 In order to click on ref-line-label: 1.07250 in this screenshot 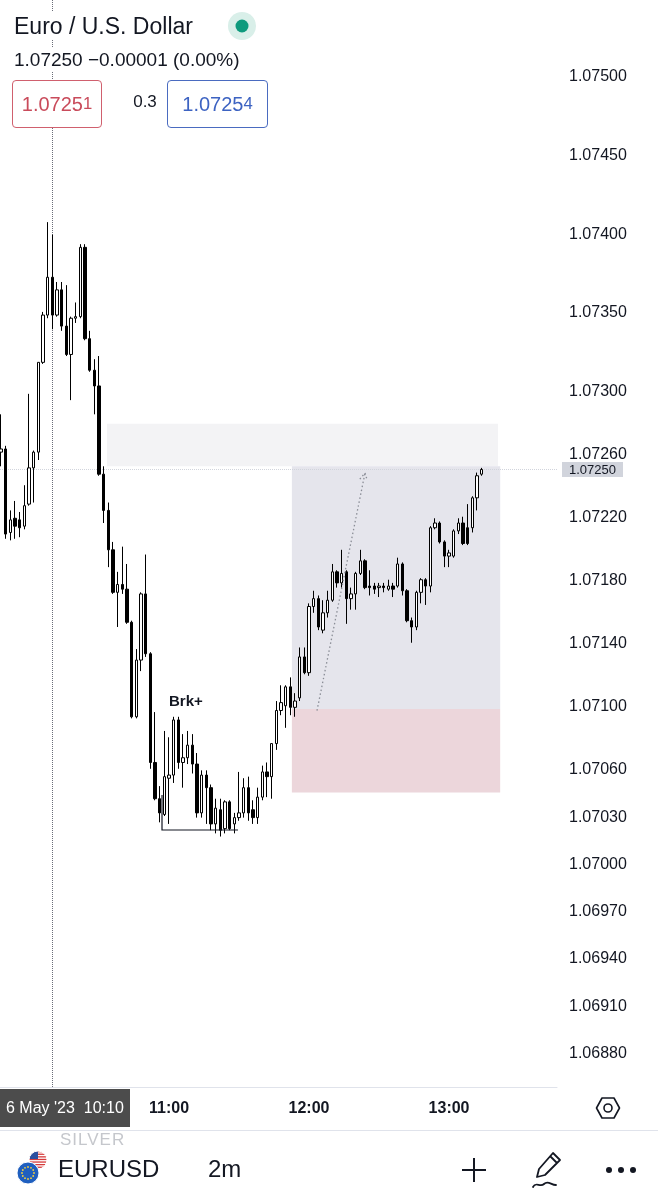, I will do `click(592, 469)`.